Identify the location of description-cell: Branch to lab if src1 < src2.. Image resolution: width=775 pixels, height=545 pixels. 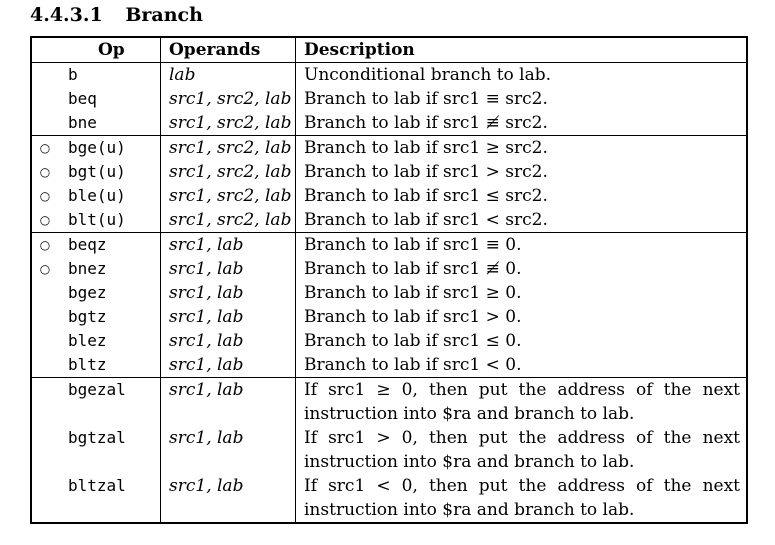
(426, 220).